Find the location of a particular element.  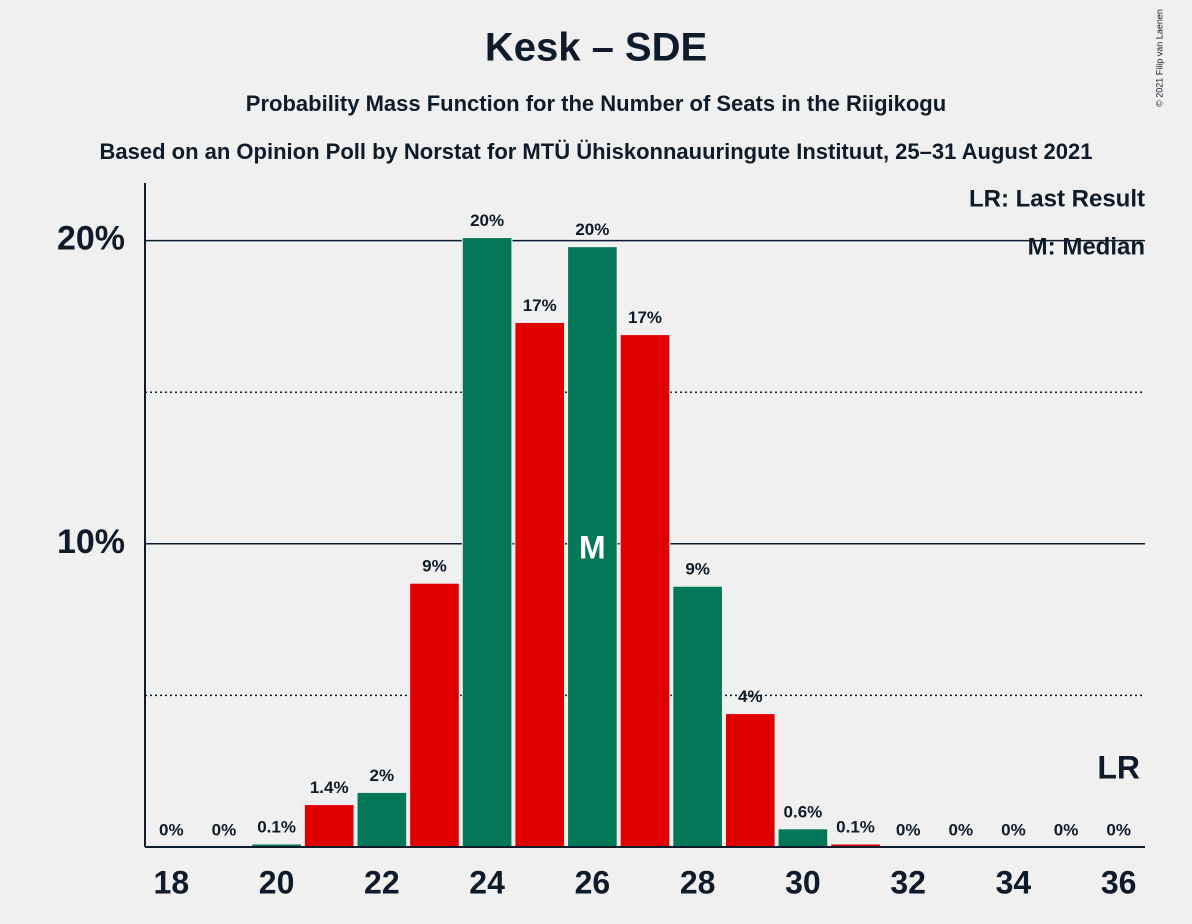

y-tick-label: 10% is located at coordinates (91, 542).